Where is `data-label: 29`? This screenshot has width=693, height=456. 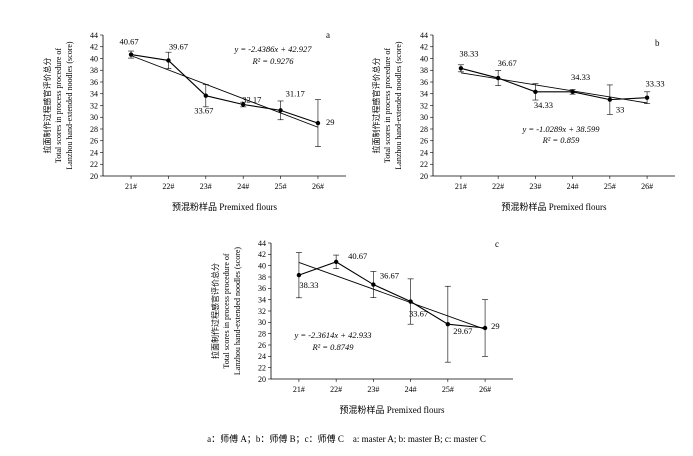 data-label: 29 is located at coordinates (330, 122).